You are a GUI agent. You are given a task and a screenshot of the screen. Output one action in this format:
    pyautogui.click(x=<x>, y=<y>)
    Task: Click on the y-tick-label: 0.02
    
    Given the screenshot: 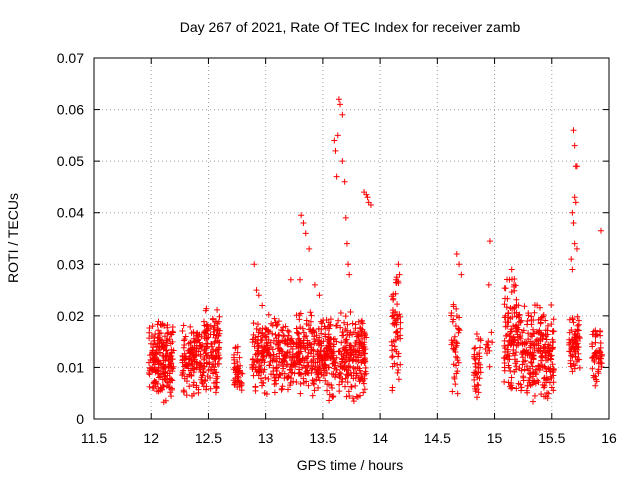 What is the action you would take?
    pyautogui.click(x=70, y=316)
    